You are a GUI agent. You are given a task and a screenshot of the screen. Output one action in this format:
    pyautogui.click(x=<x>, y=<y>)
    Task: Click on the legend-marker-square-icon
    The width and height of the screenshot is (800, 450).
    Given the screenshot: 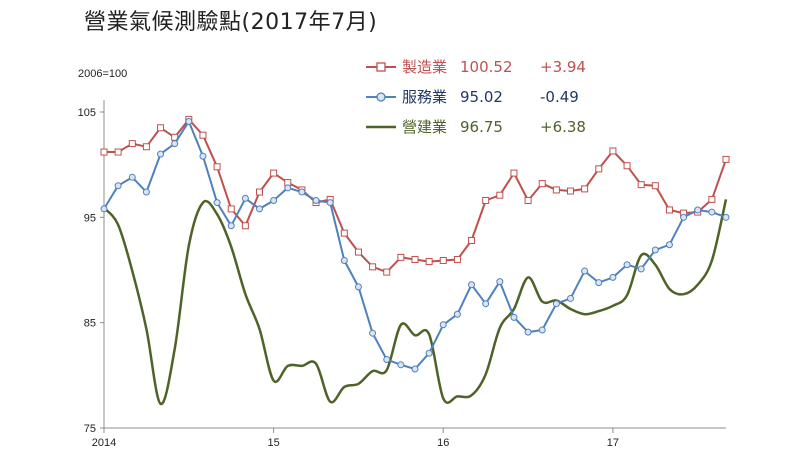 What is the action you would take?
    pyautogui.click(x=381, y=67)
    